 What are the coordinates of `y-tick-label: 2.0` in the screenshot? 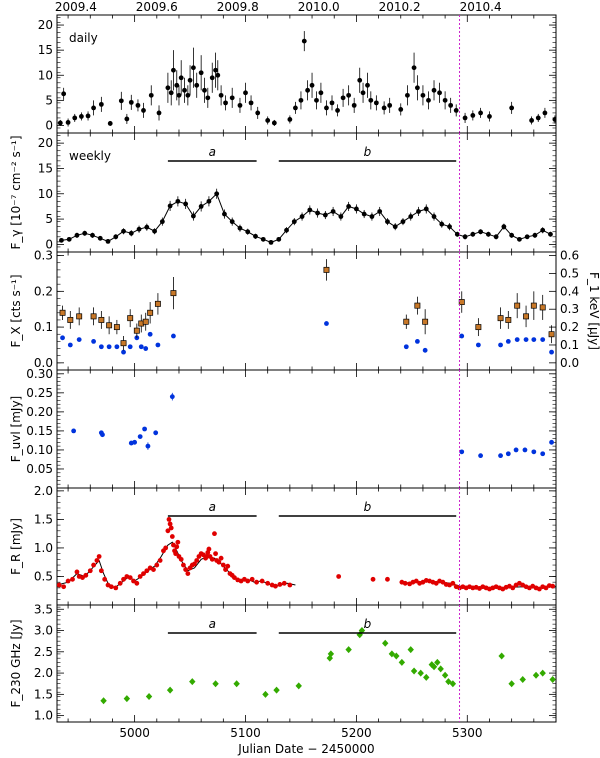 It's located at (43, 491).